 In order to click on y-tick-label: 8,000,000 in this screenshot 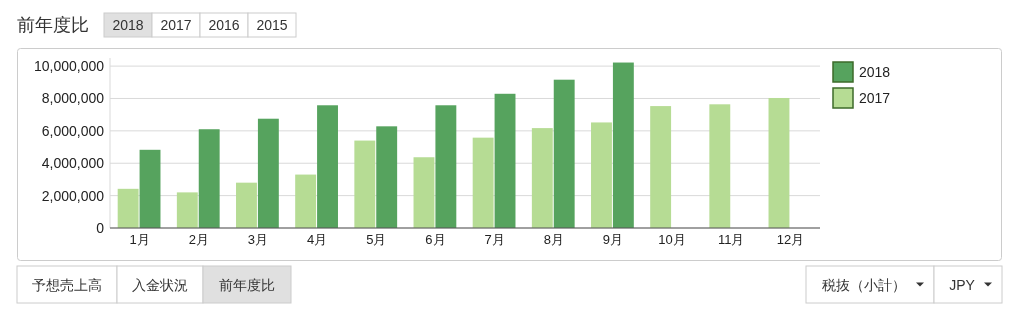, I will do `click(73, 98)`.